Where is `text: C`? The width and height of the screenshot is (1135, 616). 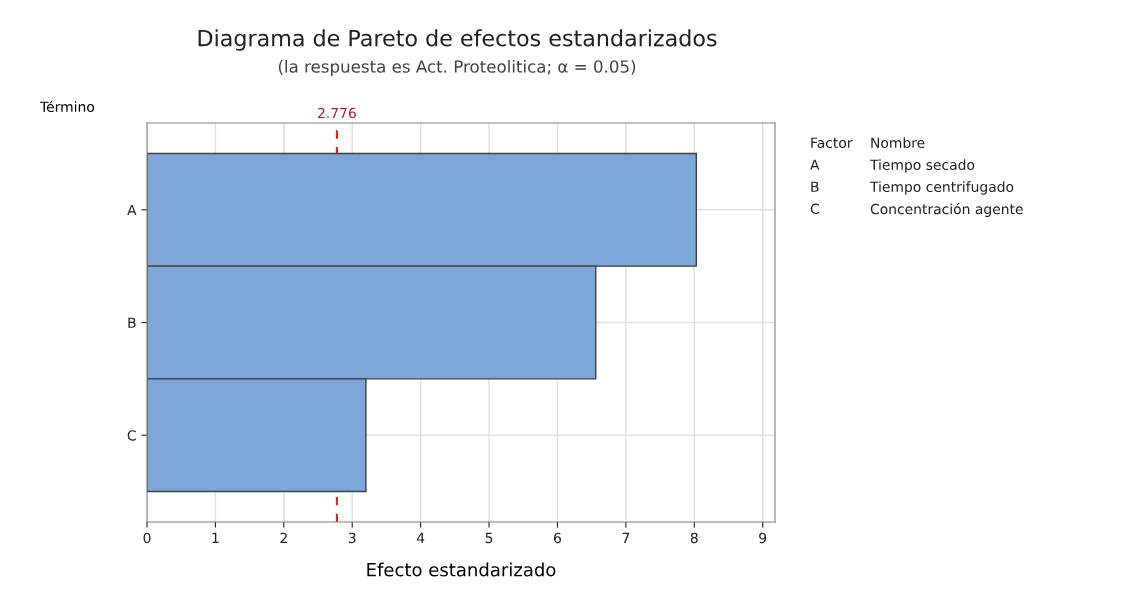 text: C is located at coordinates (814, 209).